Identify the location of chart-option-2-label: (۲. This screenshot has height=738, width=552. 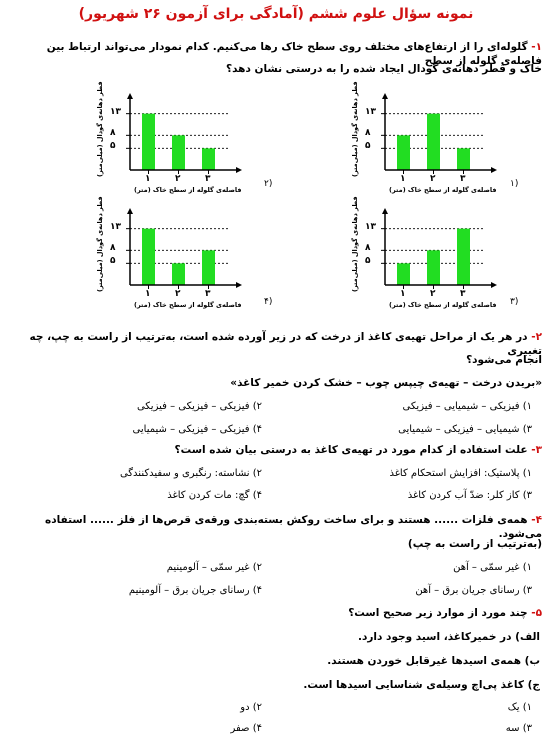
(268, 184).